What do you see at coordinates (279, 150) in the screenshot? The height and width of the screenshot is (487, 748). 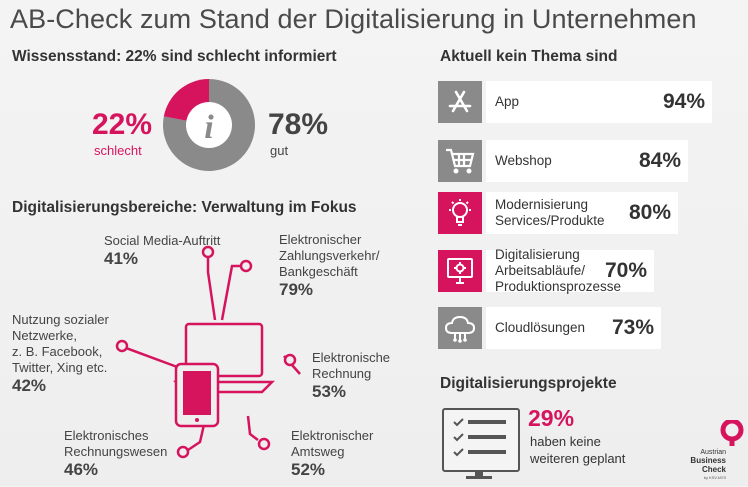 I see `good-label: gut` at bounding box center [279, 150].